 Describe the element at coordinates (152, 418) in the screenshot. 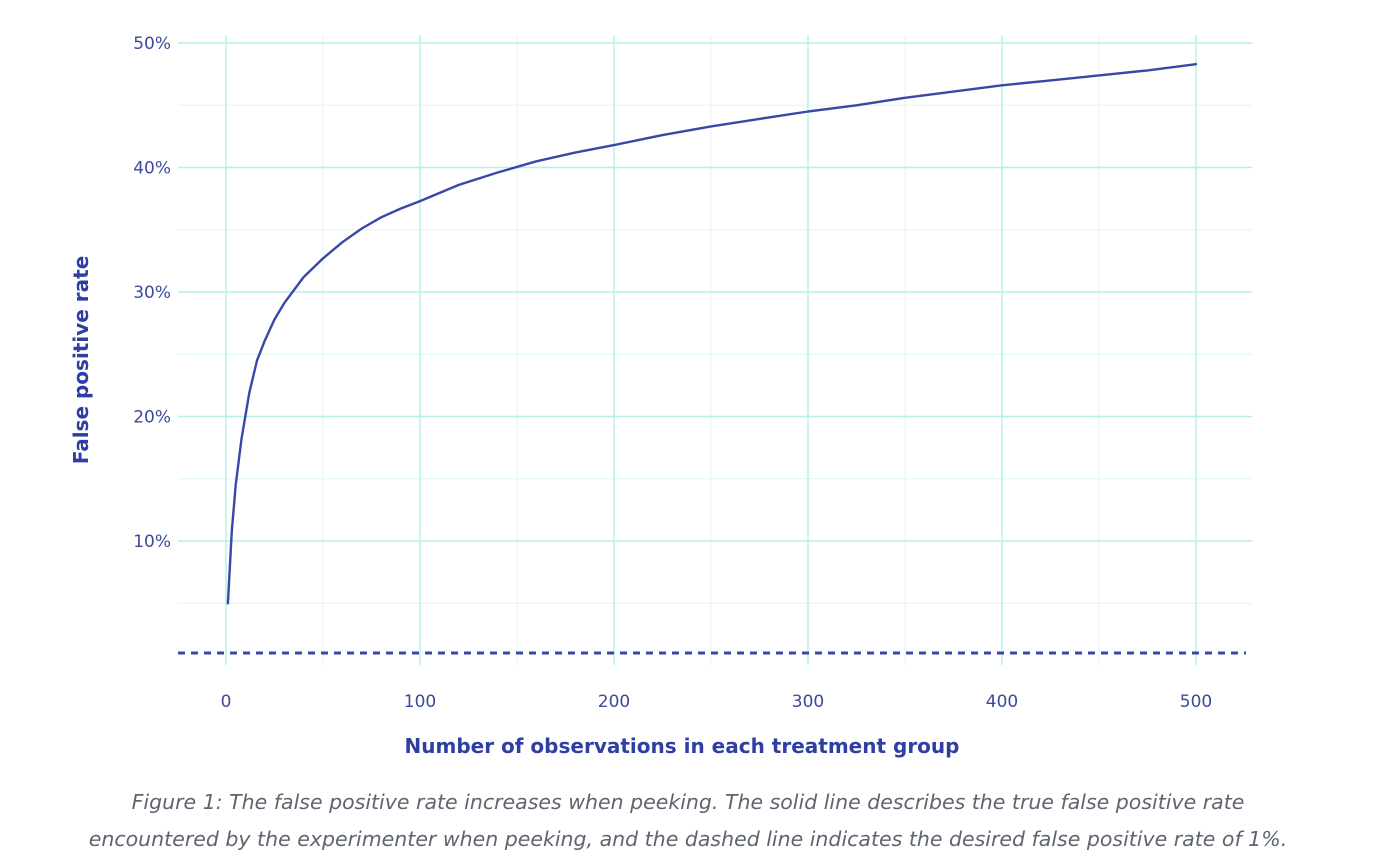

I see `y-tick-label: 20%` at that location.